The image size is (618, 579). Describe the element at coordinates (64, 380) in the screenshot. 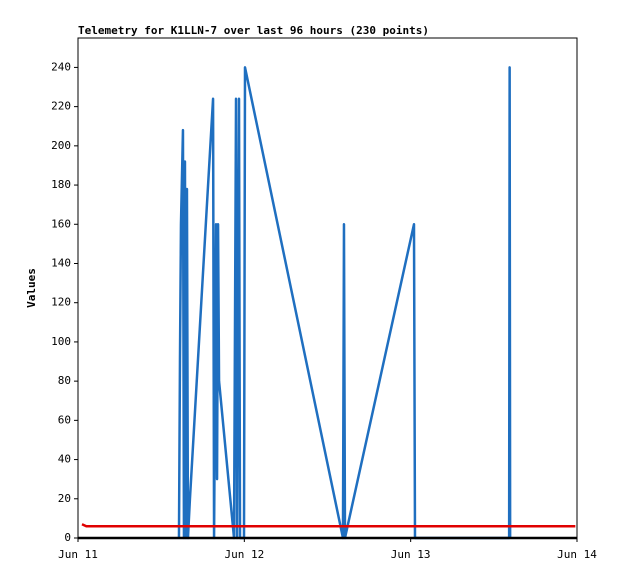

I see `y-tick-label: 80` at that location.